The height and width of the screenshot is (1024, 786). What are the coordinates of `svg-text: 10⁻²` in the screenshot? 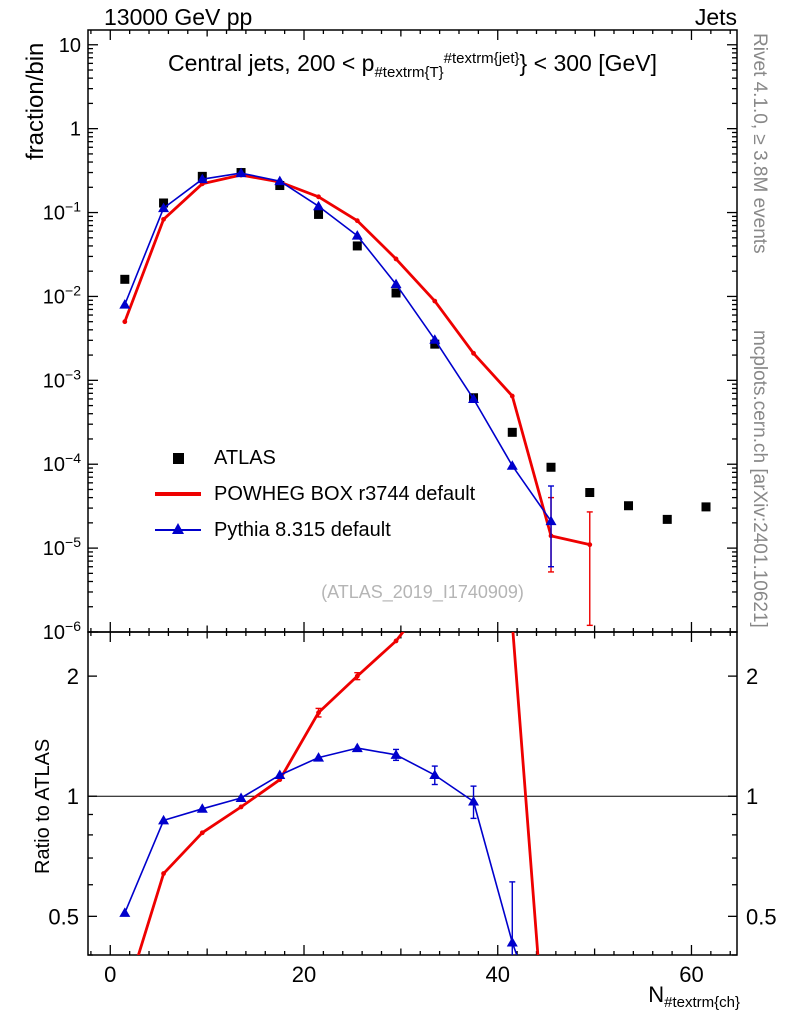 It's located at (62, 295).